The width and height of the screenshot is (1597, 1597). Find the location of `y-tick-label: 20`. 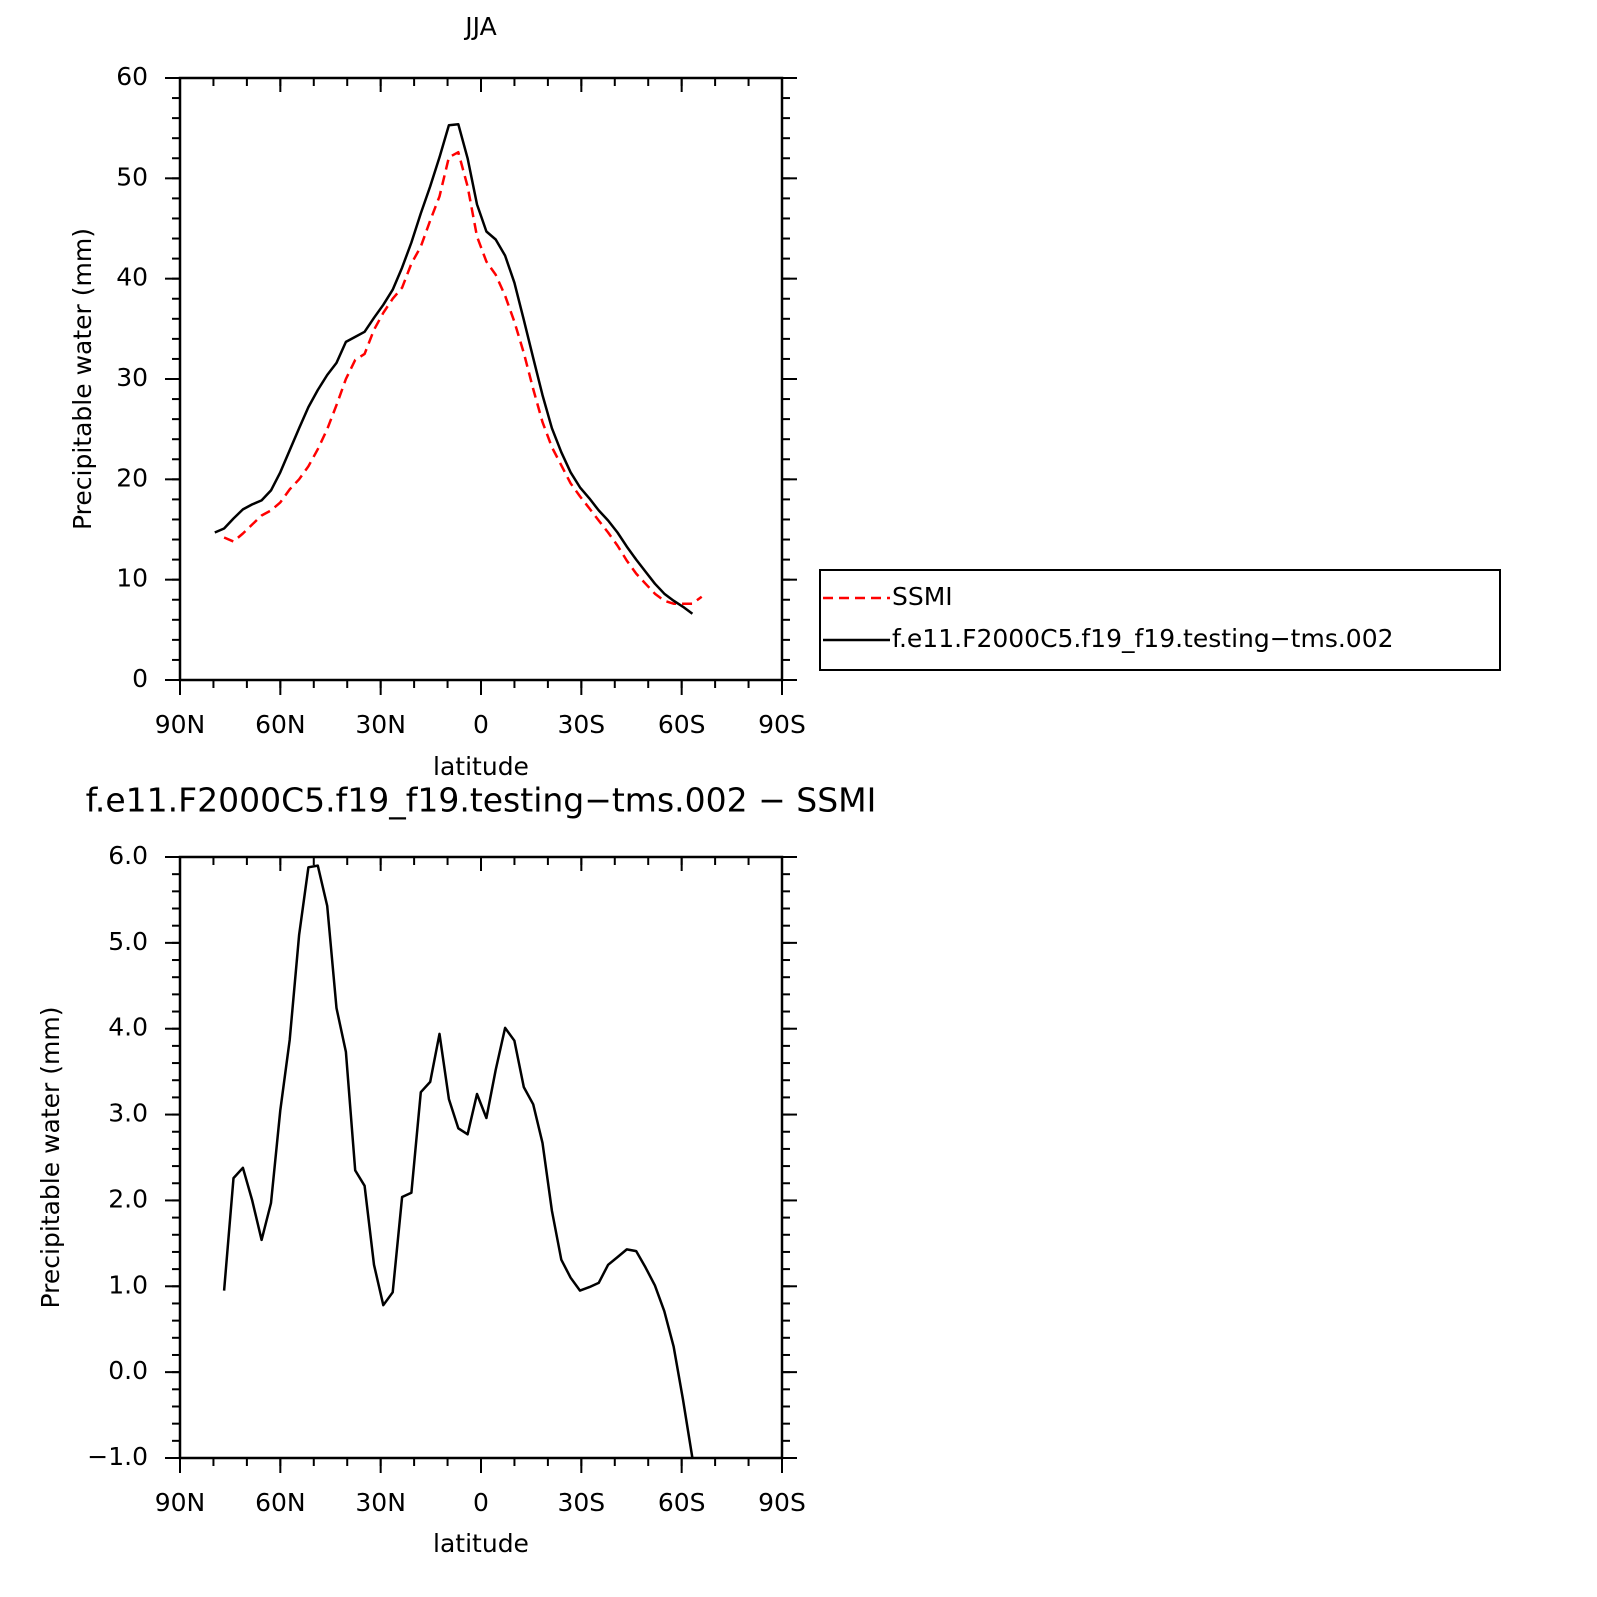

y-tick-label: 20 is located at coordinates (132, 477).